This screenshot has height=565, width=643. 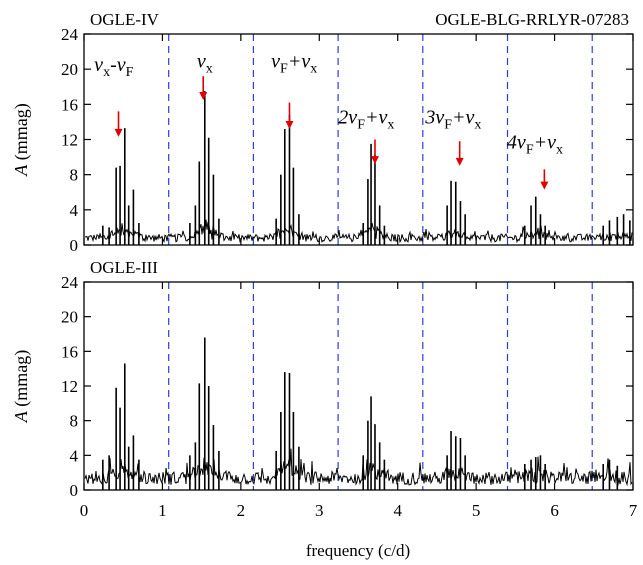 What do you see at coordinates (532, 19) in the screenshot?
I see `star-id: OGLE-BLG-RRLYR-07283` at bounding box center [532, 19].